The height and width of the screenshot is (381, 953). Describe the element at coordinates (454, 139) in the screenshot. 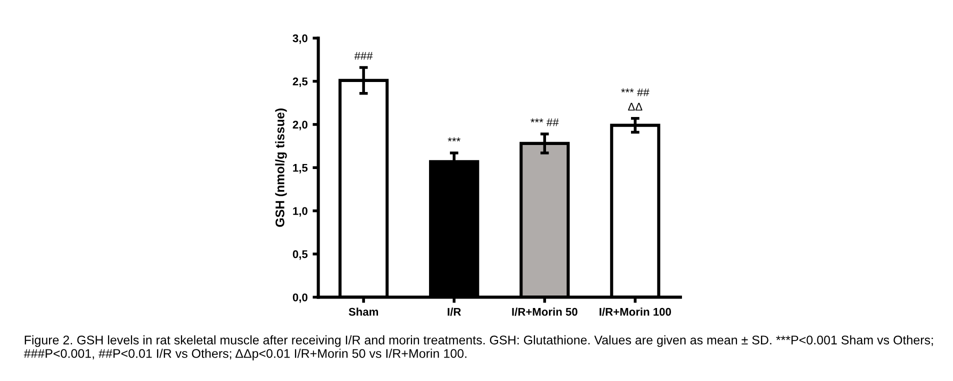

I see `annotation: ***` at that location.